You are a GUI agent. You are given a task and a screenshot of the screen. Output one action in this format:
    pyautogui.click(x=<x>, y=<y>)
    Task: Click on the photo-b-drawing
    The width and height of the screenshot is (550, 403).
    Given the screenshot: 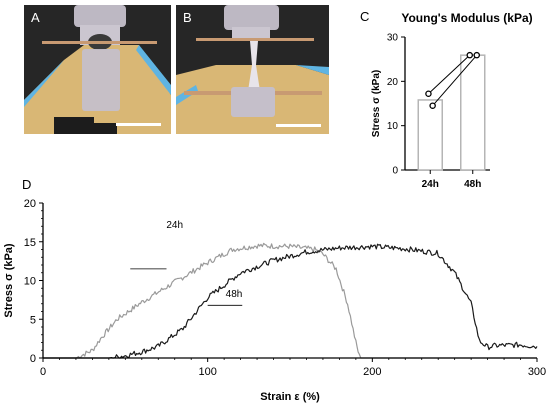 What is the action you would take?
    pyautogui.click(x=252, y=69)
    